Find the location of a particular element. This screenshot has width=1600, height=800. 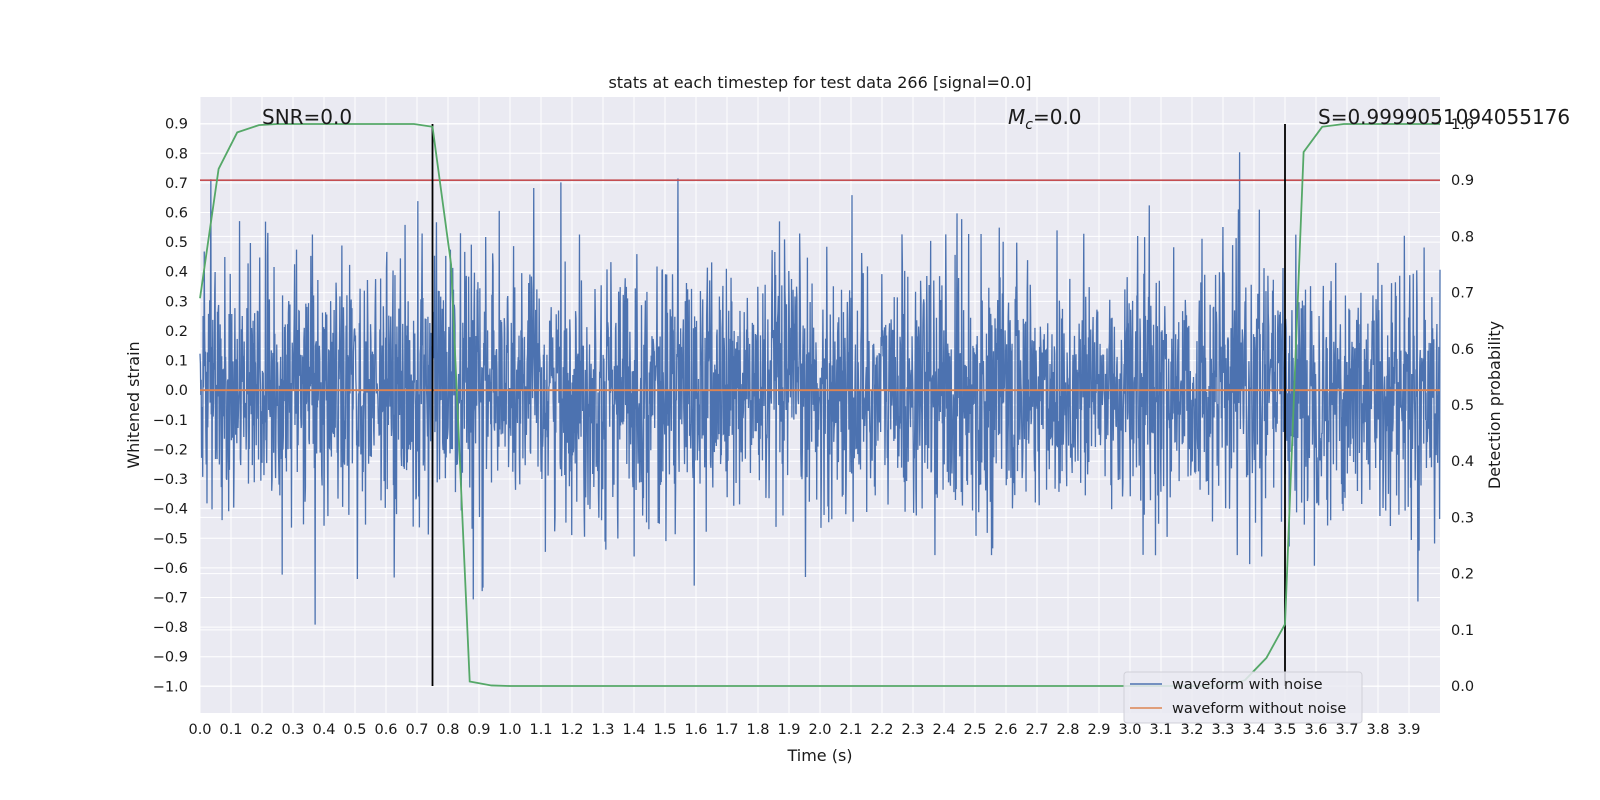

mc-symbol: M is located at coordinates (1016, 117).